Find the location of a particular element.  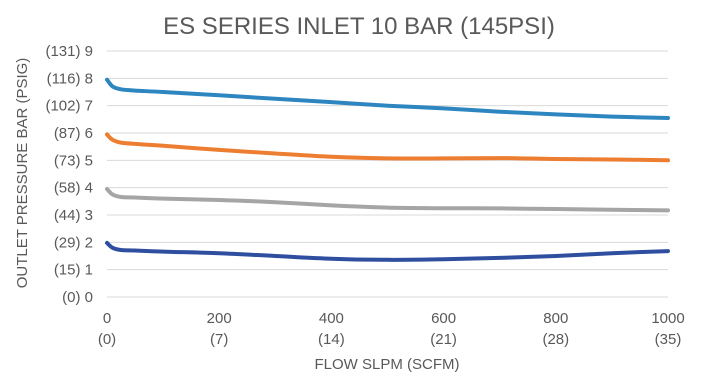

x-axis-title: FLOW SLPM (SCFM) is located at coordinates (387, 364).